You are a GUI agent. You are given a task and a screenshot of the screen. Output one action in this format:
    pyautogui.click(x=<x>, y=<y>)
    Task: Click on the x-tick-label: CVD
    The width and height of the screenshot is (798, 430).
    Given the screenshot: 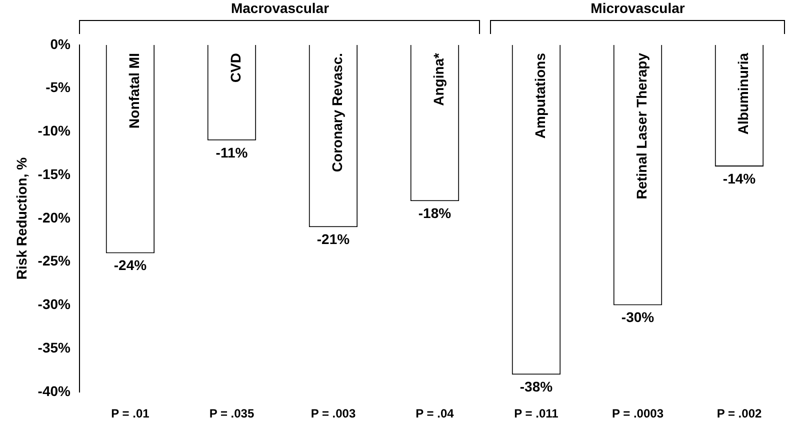 What is the action you would take?
    pyautogui.click(x=236, y=68)
    